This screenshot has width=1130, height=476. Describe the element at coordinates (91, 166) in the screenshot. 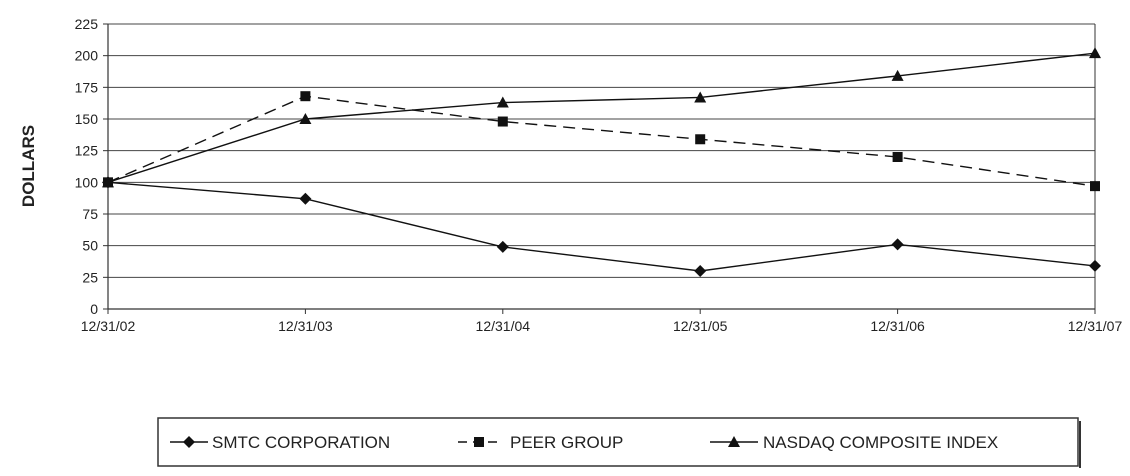

I see `y-tick-labels: 0 25 50 75 100 125 150 175 200 225` at that location.